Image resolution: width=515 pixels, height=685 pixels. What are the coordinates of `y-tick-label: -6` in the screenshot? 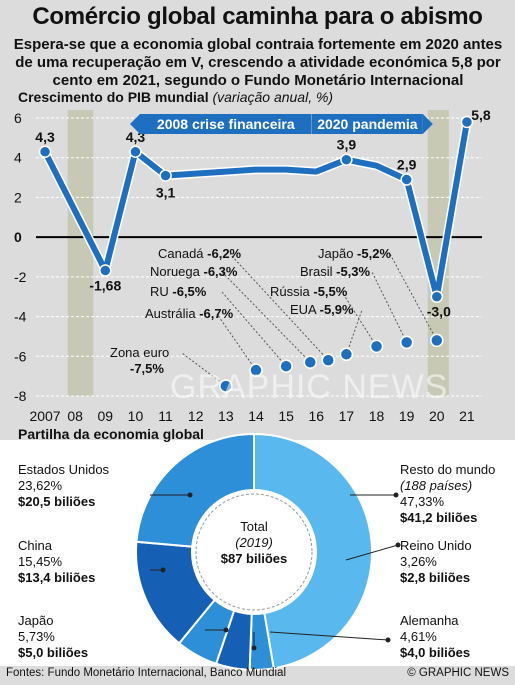 It's located at (20, 356).